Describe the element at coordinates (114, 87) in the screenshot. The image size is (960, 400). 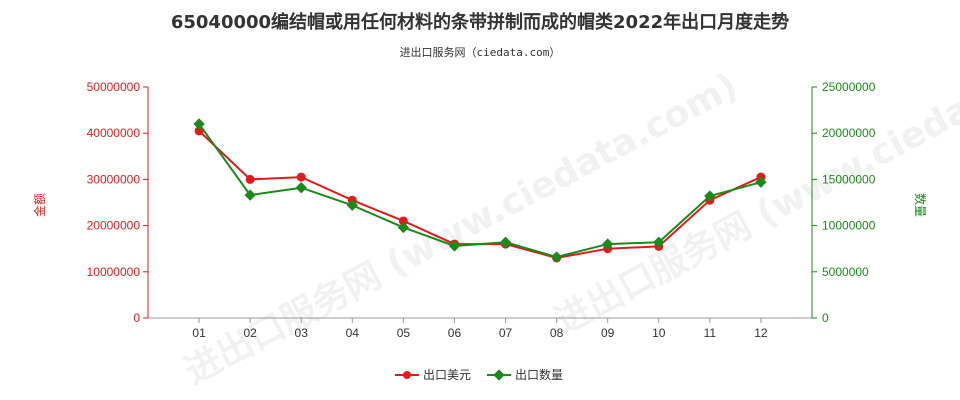
I see `left-tick-label: 50000000` at that location.